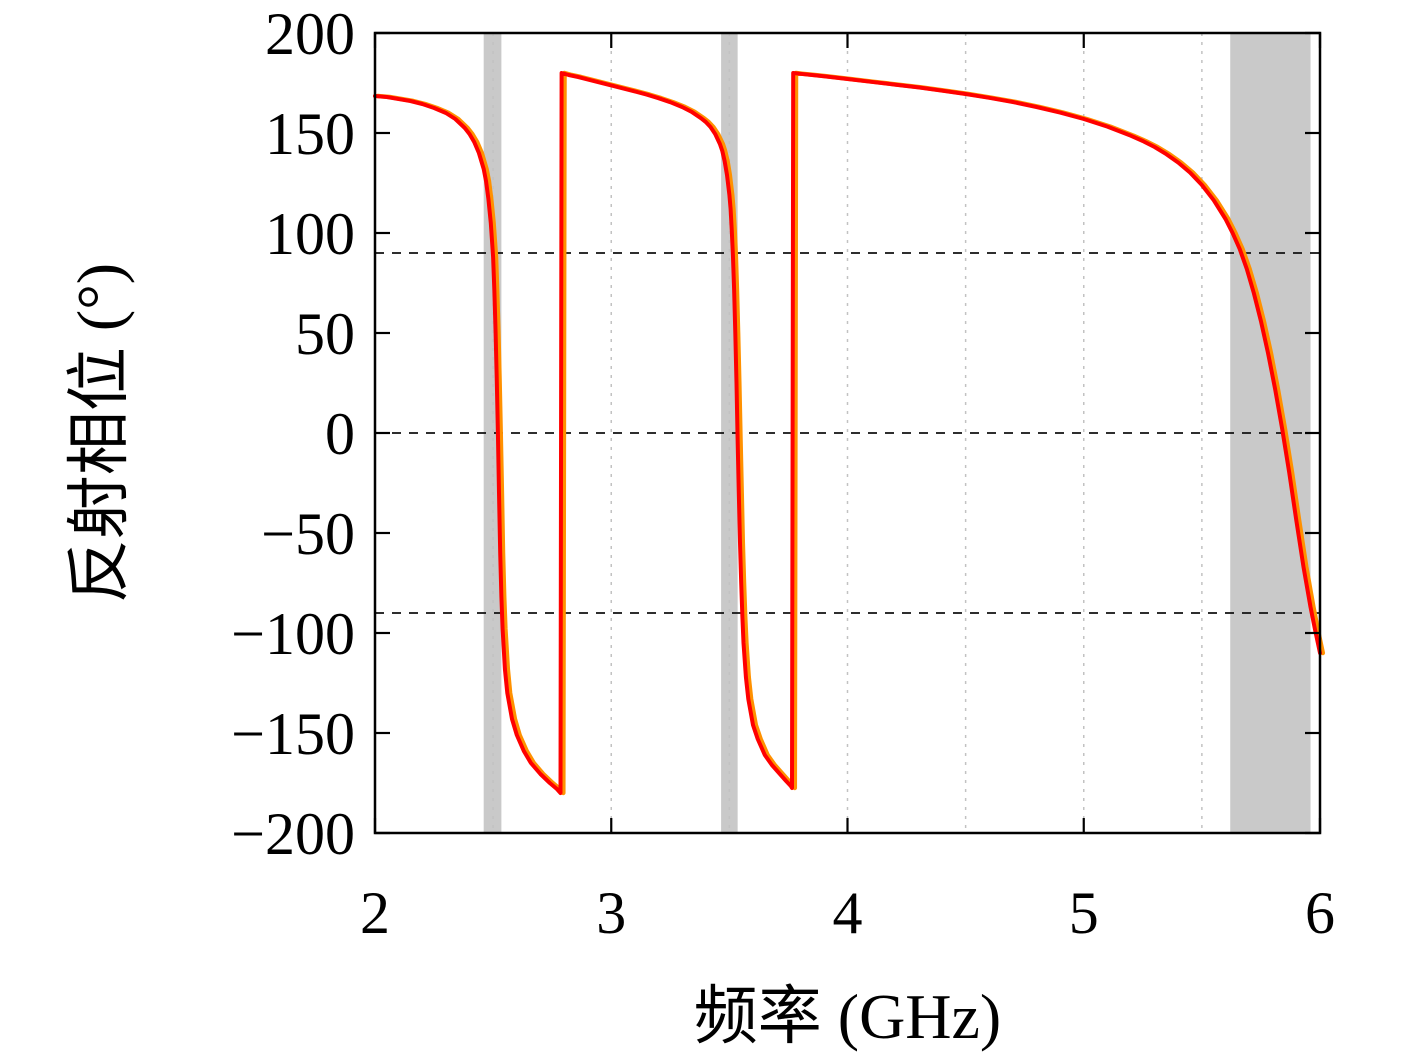 This screenshot has height=1058, width=1417. I want to click on y-tick-label: −50, so click(308, 534).